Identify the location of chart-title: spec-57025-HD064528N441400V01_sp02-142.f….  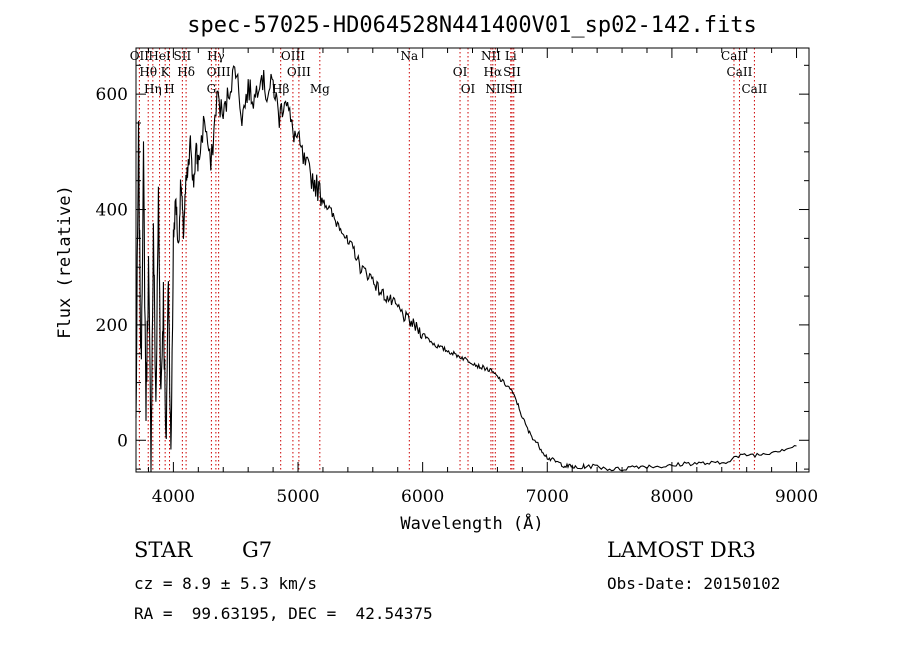
(472, 25).